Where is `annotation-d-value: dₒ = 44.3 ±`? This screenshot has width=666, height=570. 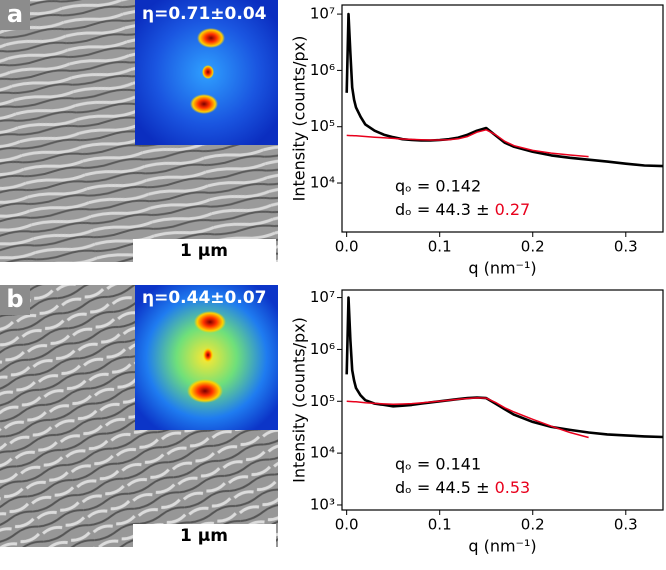
annotation-d-value: dₒ = 44.3 ± is located at coordinates (445, 209).